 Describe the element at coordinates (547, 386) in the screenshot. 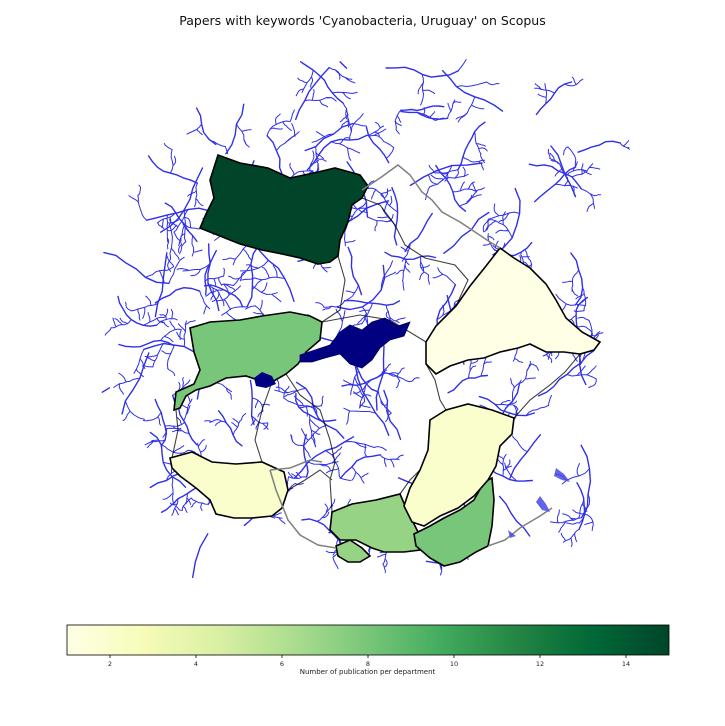

I see `border-line` at that location.